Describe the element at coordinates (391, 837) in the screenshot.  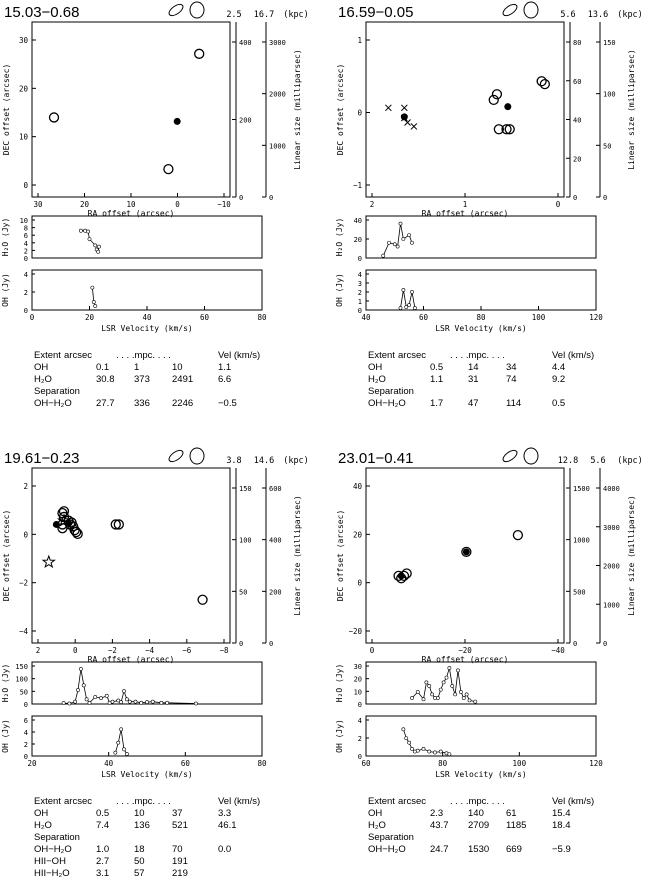
I see `separation-heading: Separation` at that location.